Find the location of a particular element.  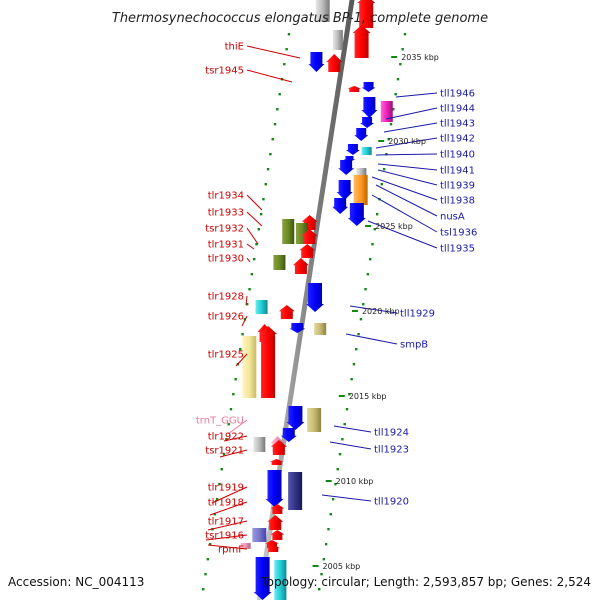

gene-label-tll1929: tll1929 is located at coordinates (417, 314).